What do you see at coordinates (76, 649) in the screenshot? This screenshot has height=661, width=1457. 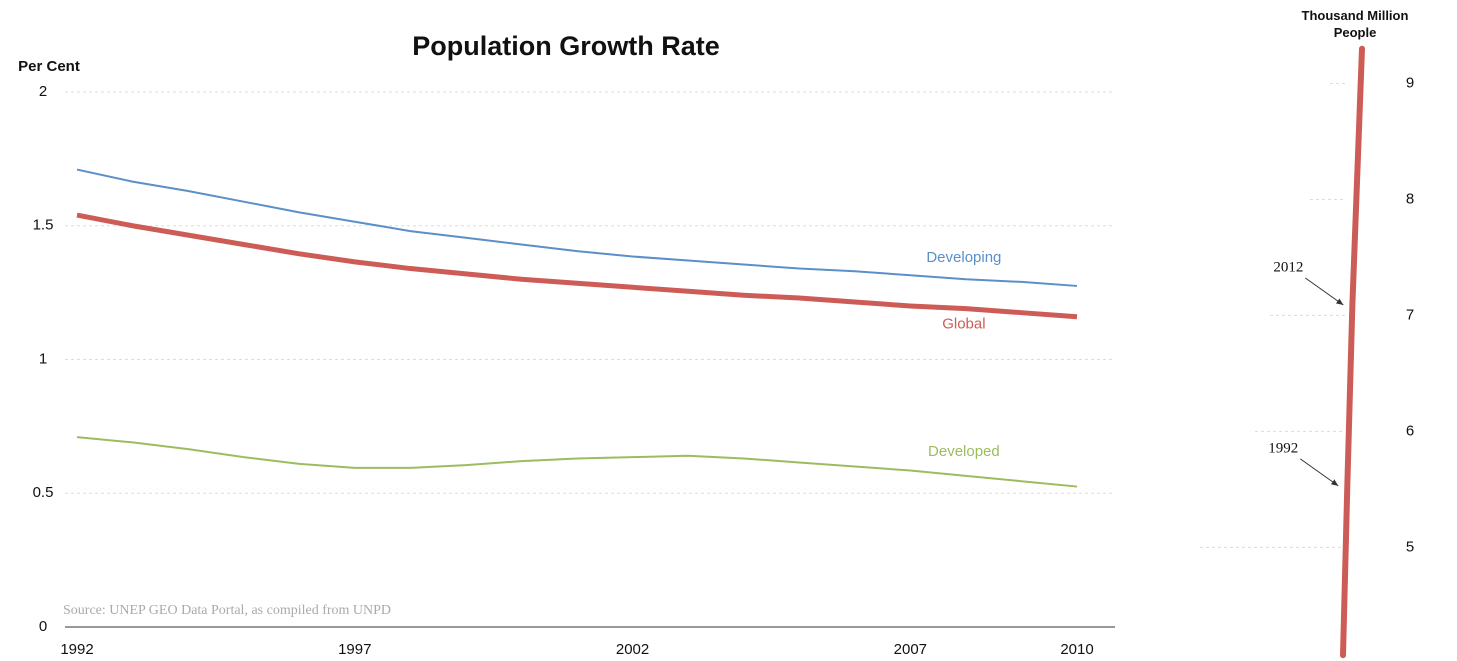 I see `x-tick-label: 1992` at bounding box center [76, 649].